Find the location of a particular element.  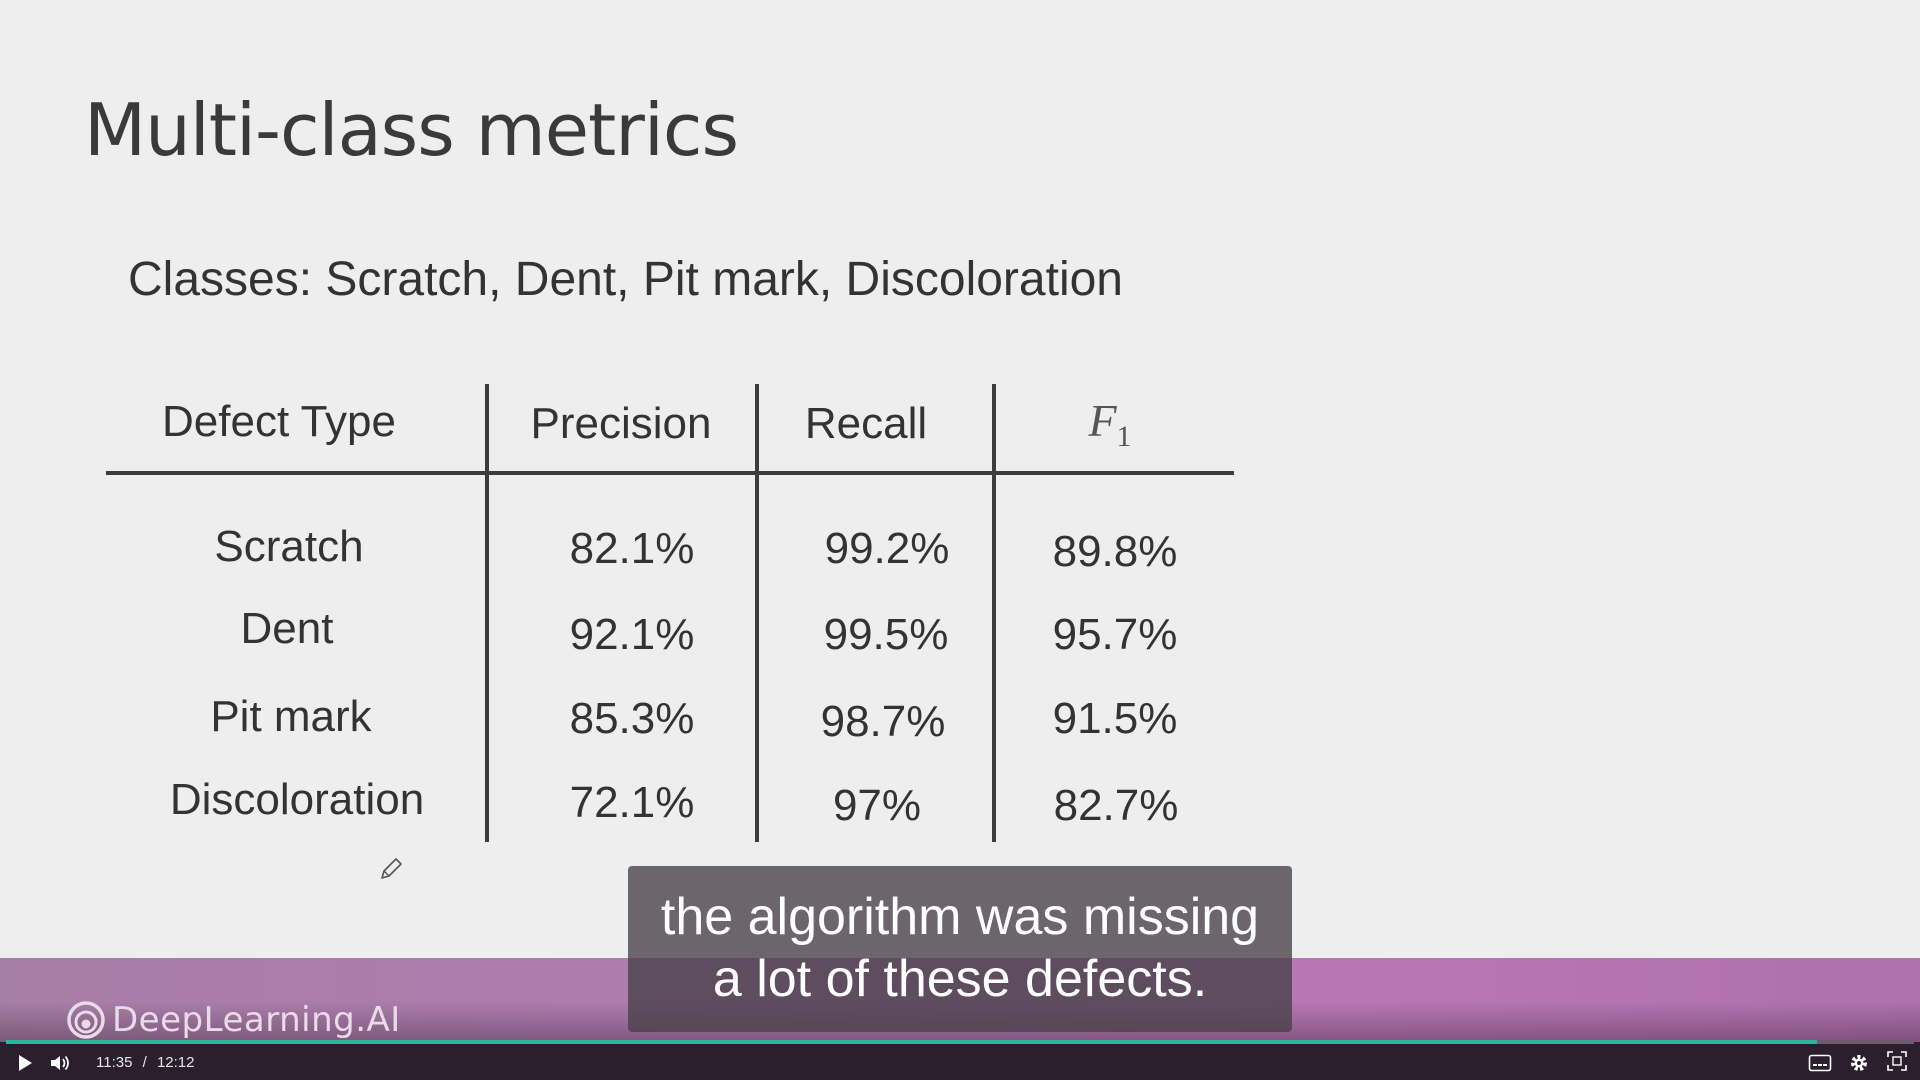

cell-precision: 82.1% is located at coordinates (632, 548).